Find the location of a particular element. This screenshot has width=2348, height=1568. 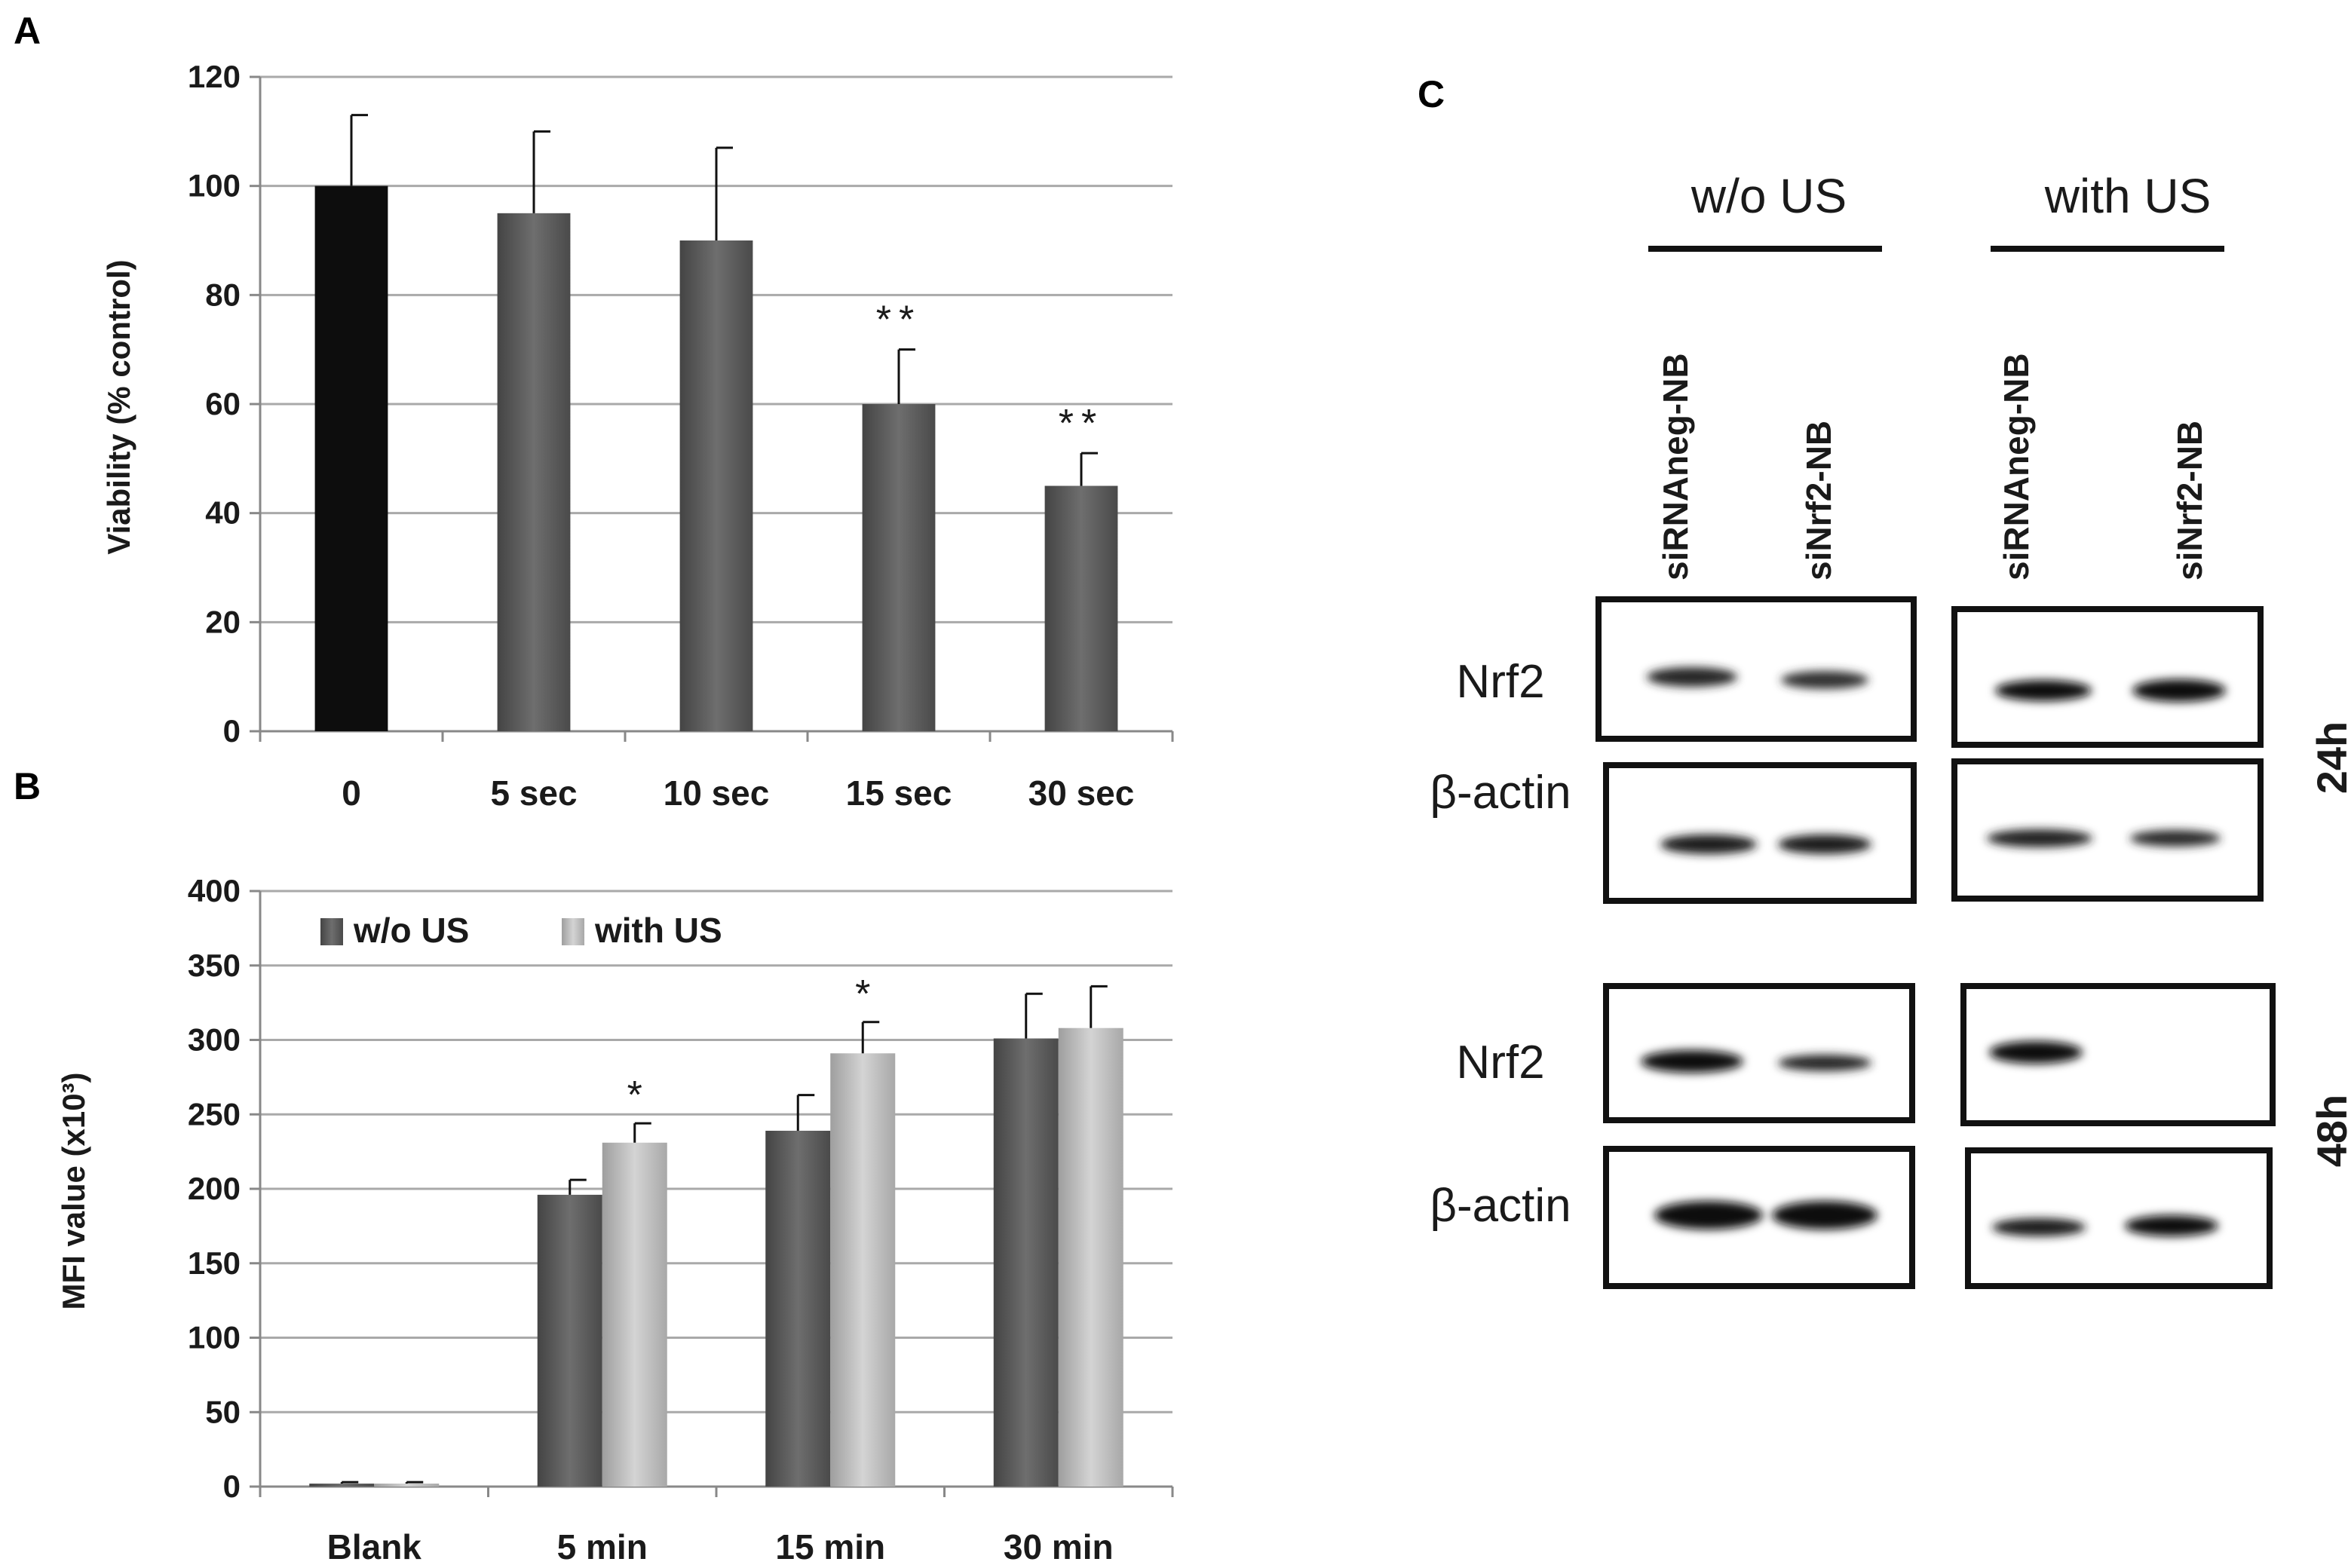

lane-label-4: siNrf2-NB is located at coordinates (2190, 500).